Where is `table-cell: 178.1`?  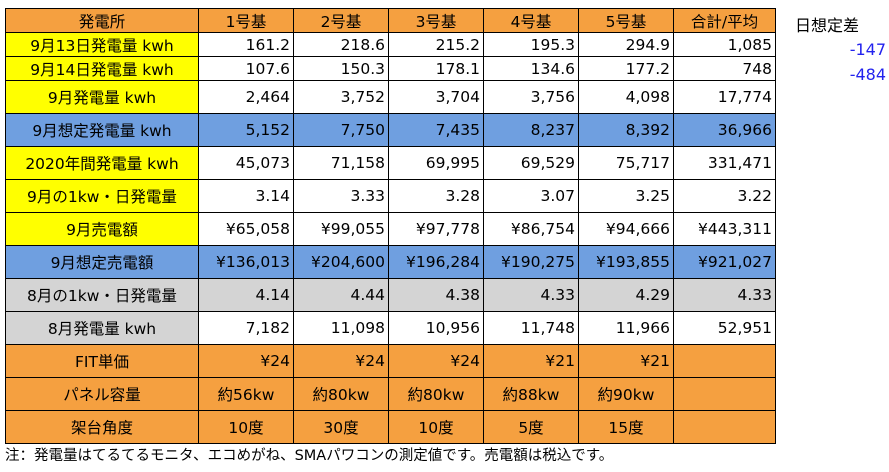 table-cell: 178.1 is located at coordinates (436, 68).